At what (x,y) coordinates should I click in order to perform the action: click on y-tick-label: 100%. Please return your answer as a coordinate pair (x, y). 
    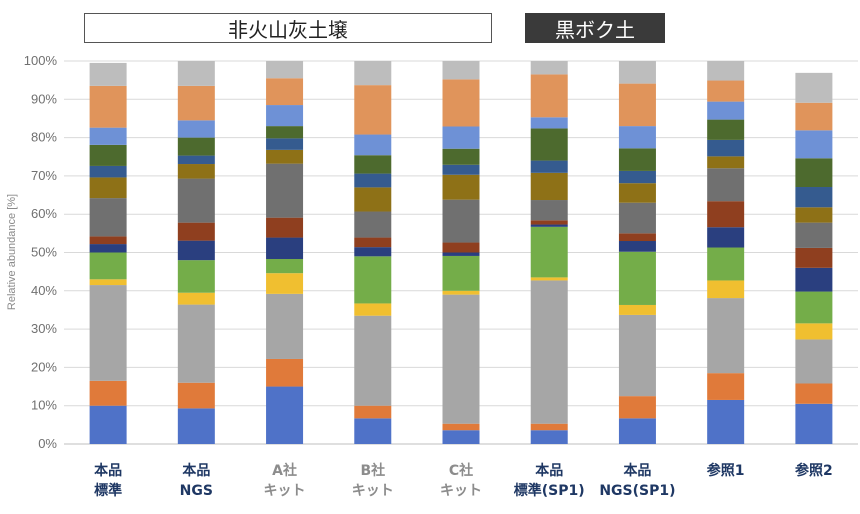
    Looking at the image, I should click on (41, 60).